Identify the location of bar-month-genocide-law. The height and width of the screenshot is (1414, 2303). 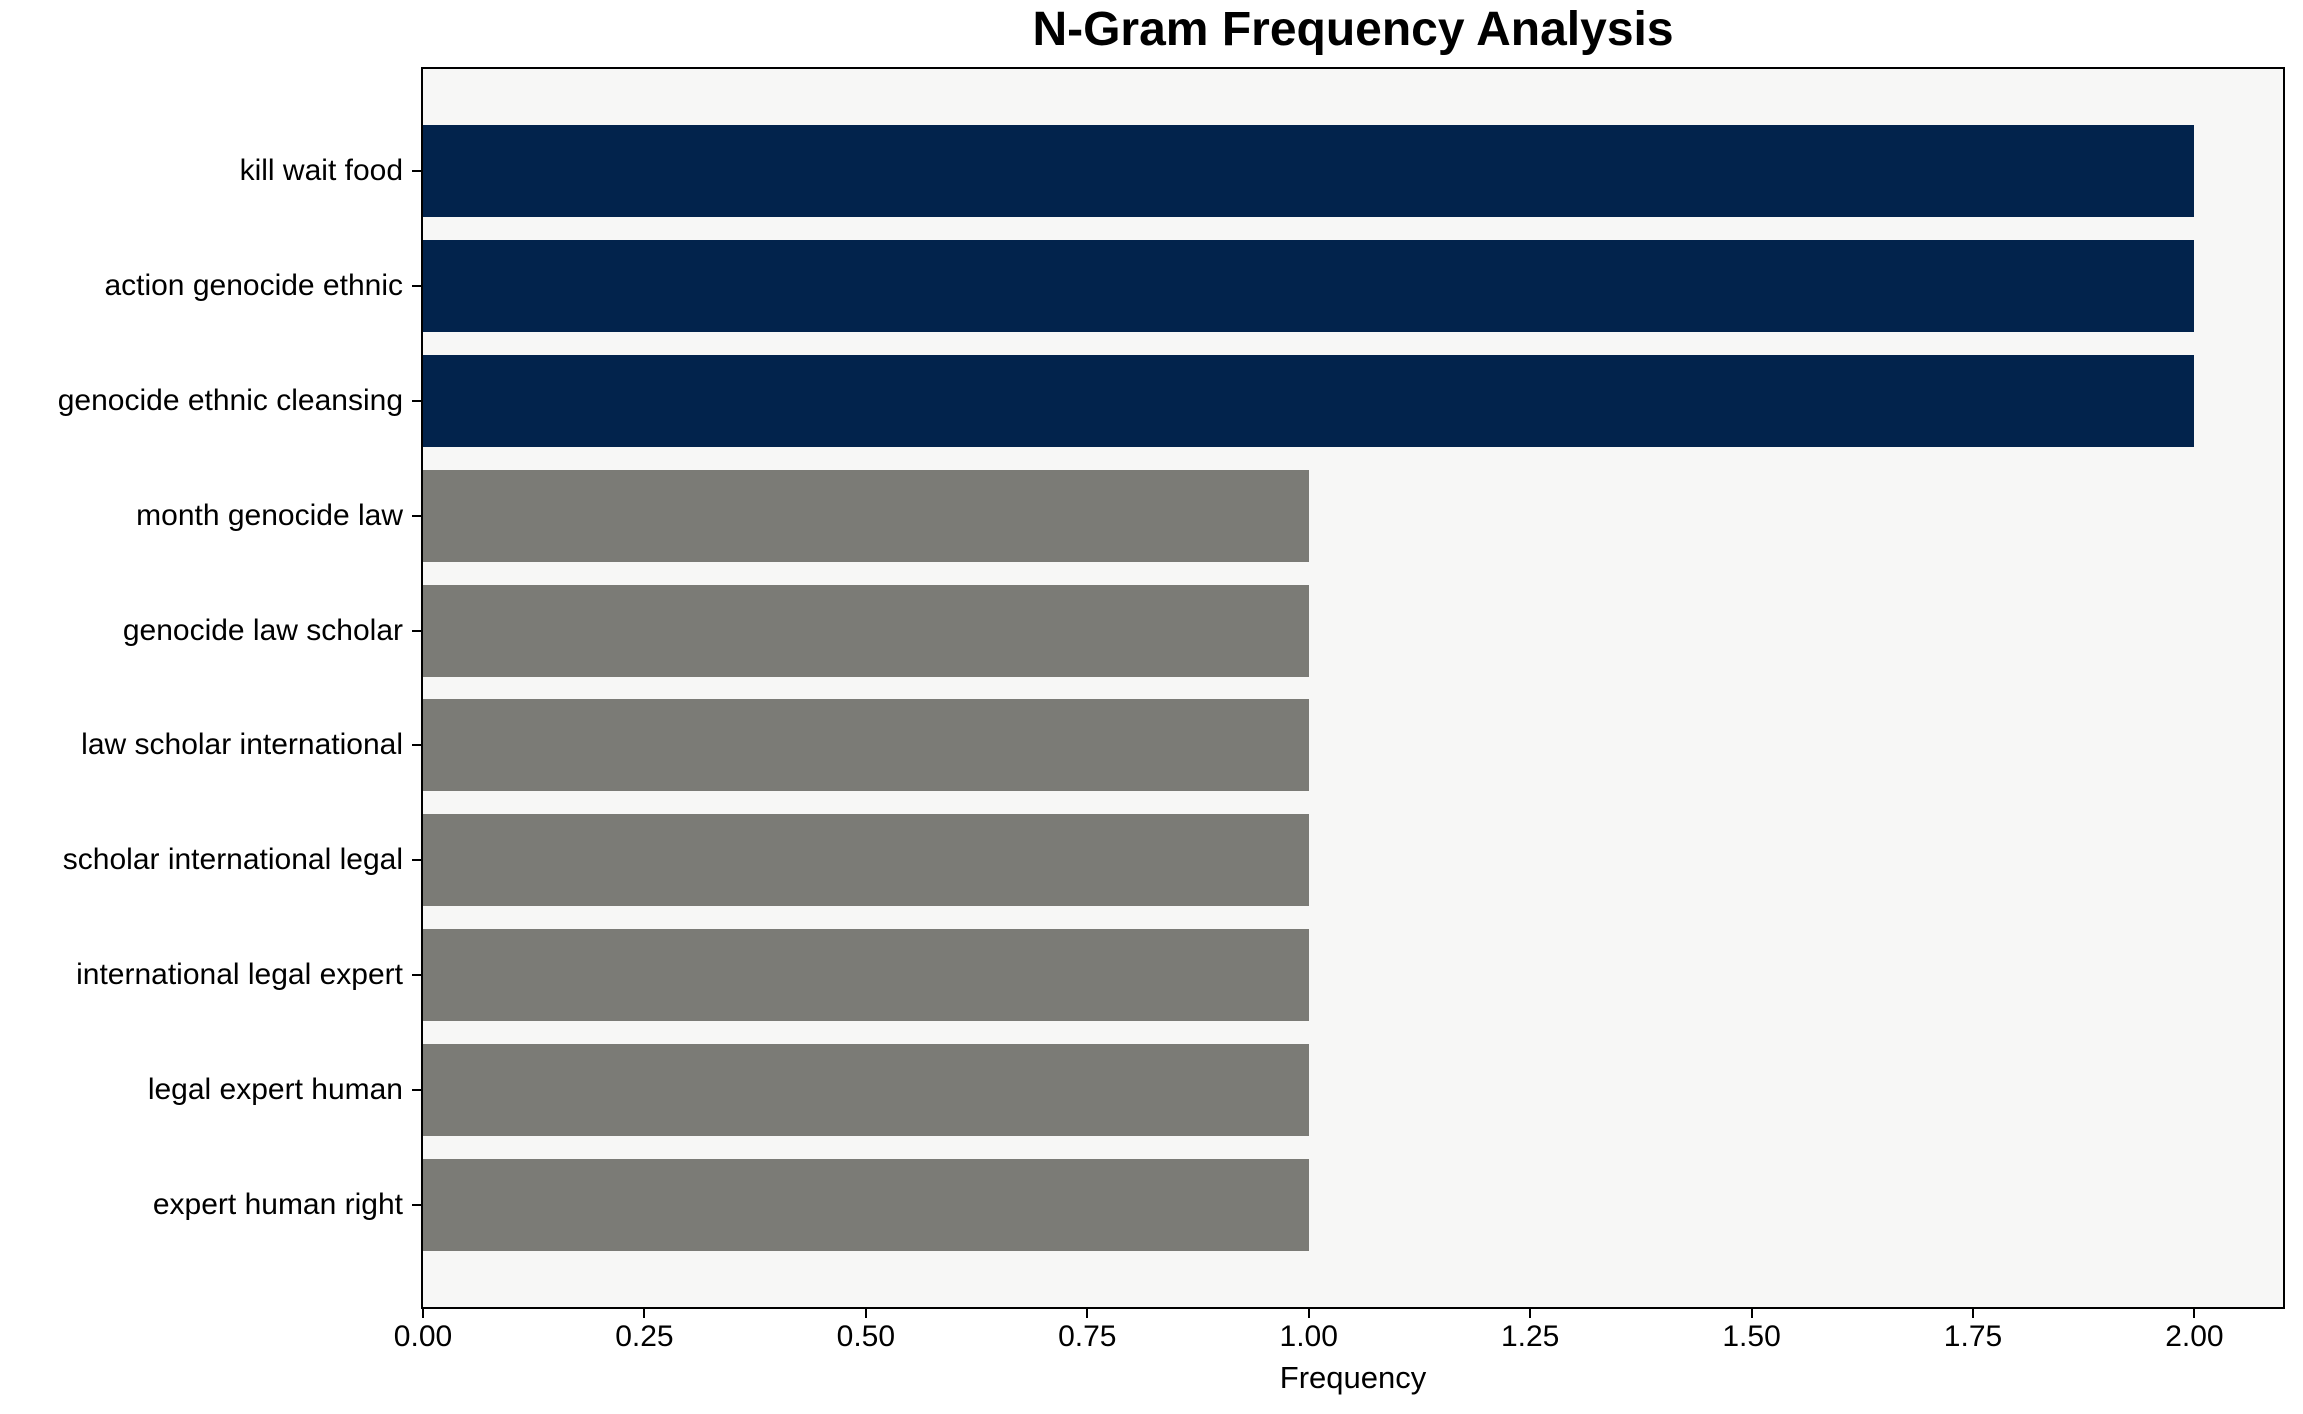
(866, 515).